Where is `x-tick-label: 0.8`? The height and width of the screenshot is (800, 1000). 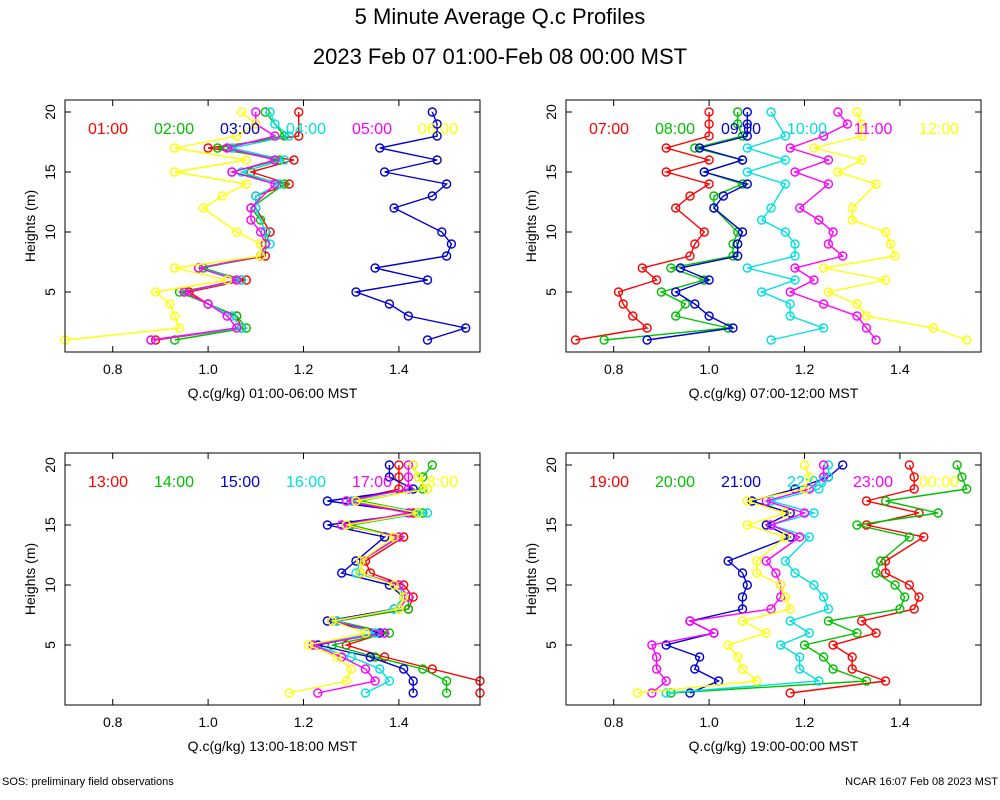
x-tick-label: 0.8 is located at coordinates (614, 369).